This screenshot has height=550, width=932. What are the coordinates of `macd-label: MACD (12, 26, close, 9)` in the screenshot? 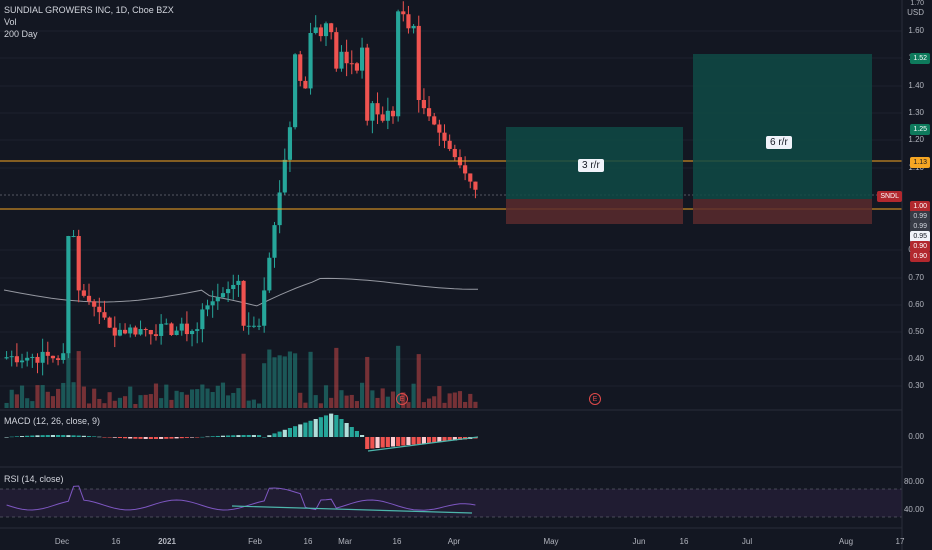 It's located at (52, 421).